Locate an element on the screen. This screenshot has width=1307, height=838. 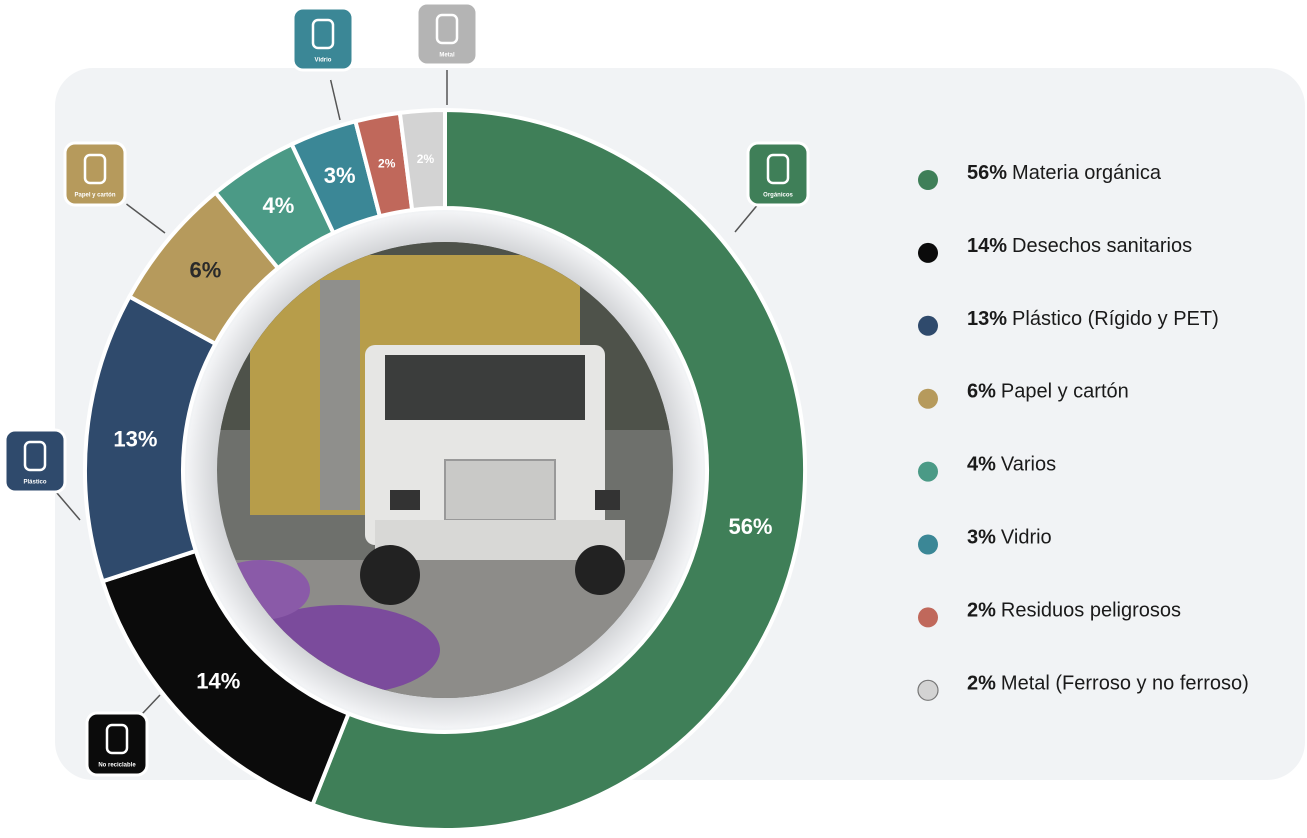
legend-name: Materia orgánica is located at coordinates (1087, 173).